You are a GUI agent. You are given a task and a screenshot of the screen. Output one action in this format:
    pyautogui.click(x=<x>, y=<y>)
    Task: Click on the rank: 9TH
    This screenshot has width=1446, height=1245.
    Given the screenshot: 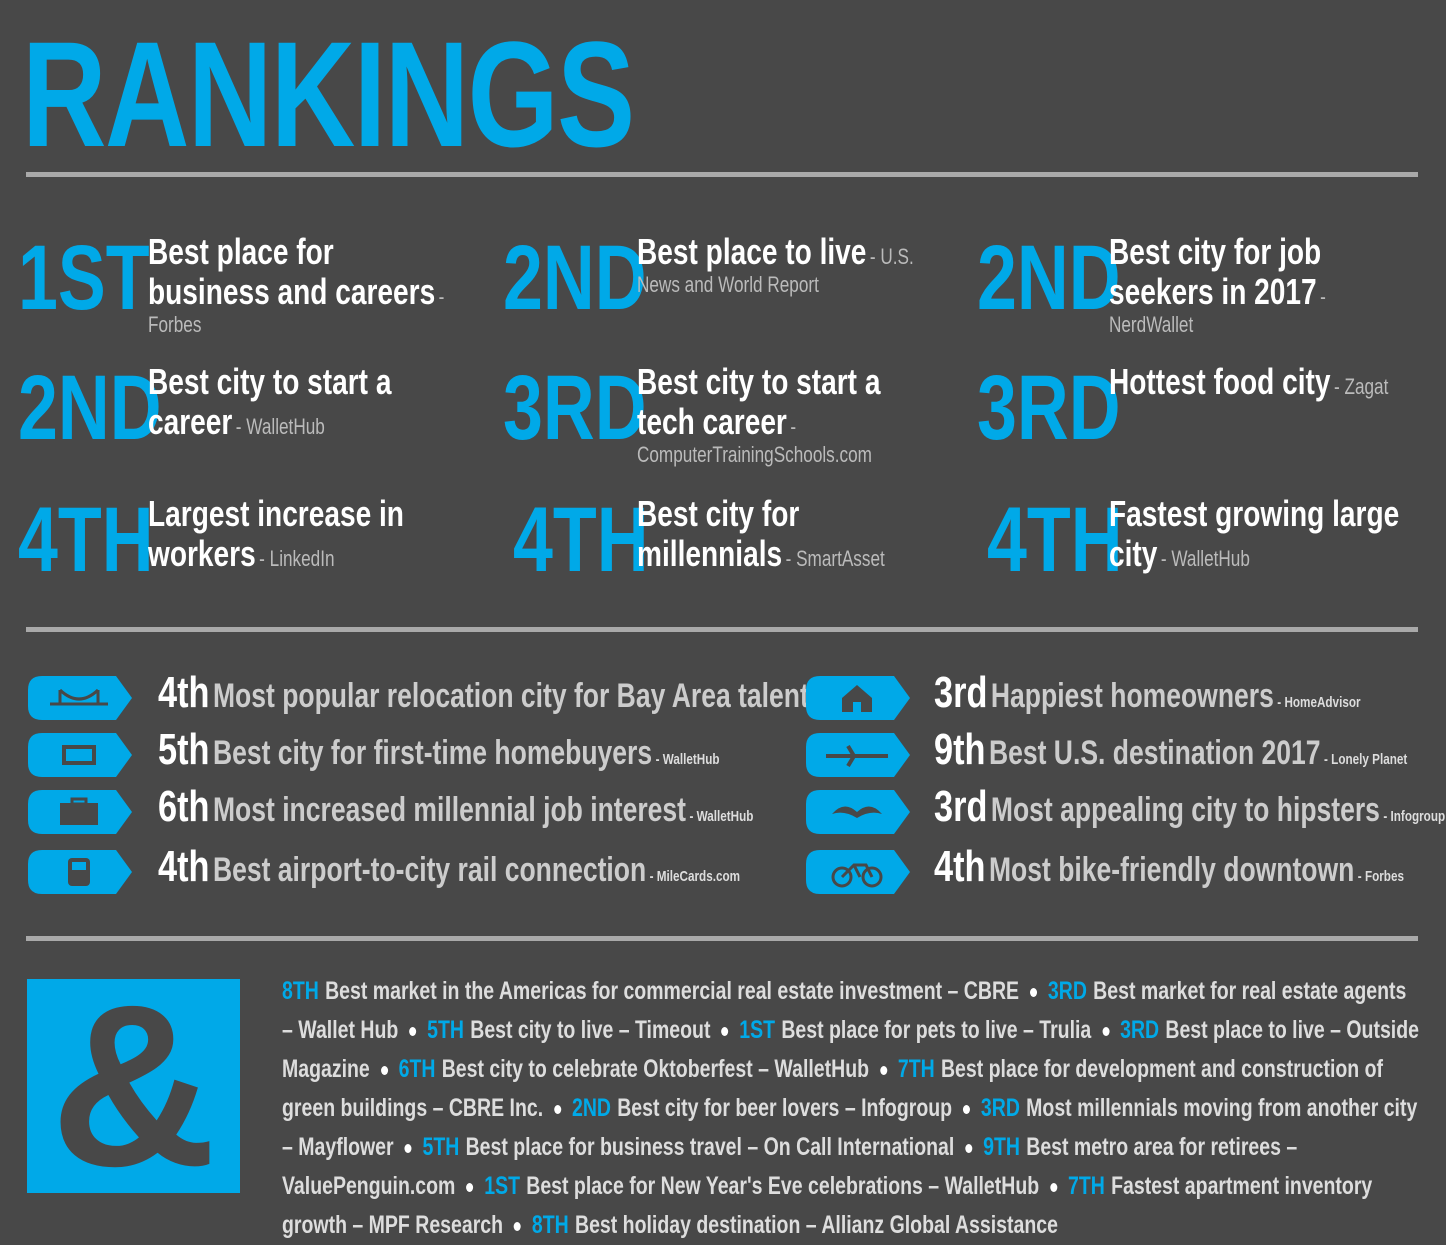 What is the action you would take?
    pyautogui.click(x=1002, y=1147)
    